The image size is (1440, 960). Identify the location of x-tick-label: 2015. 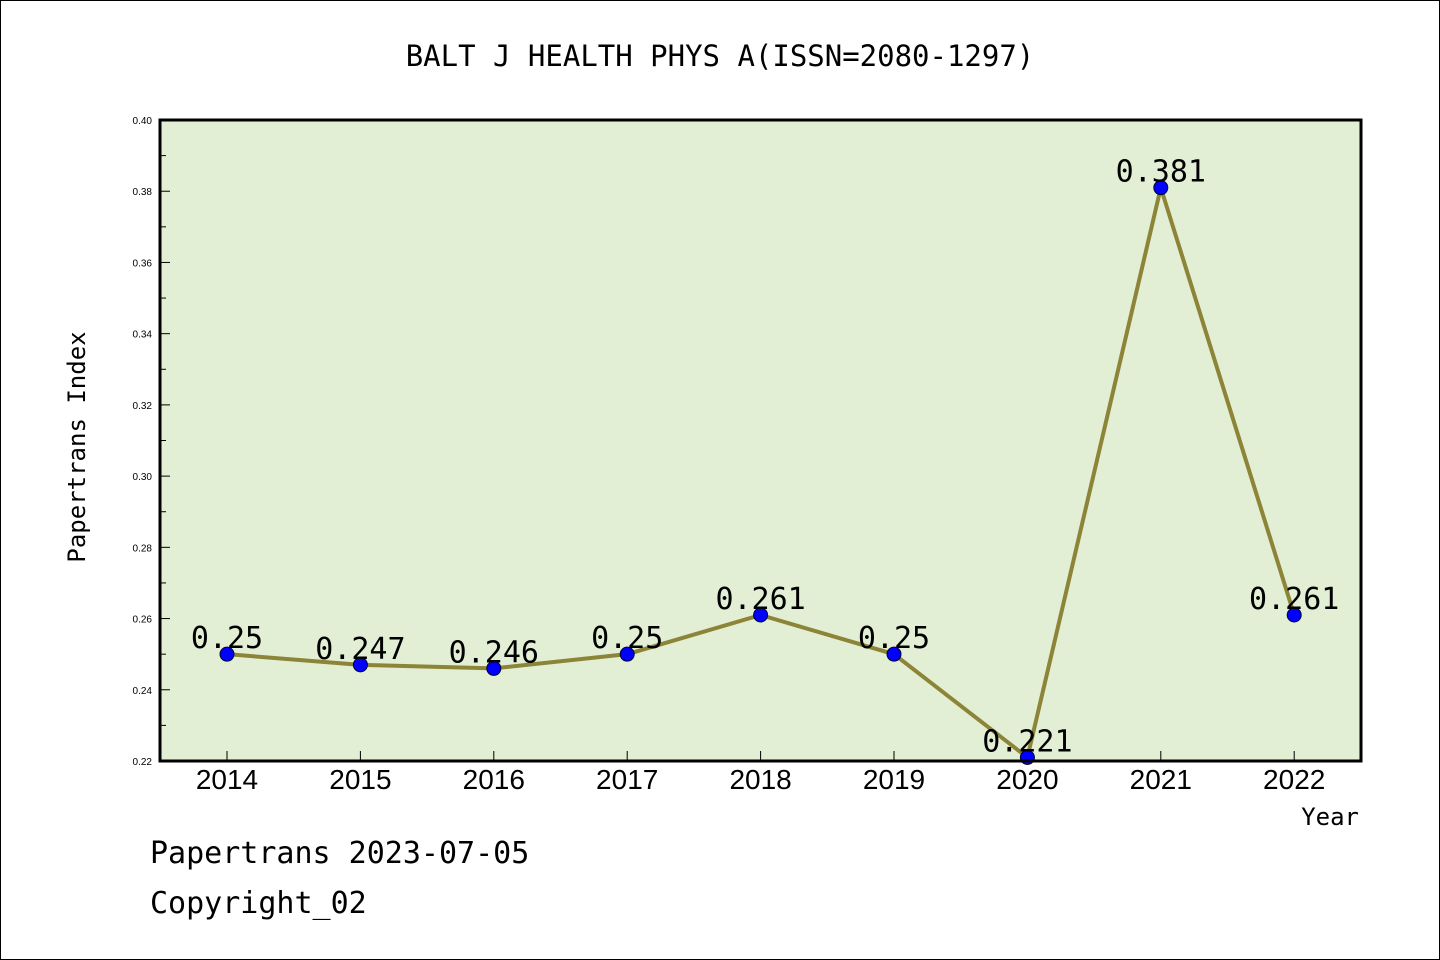
(360, 779).